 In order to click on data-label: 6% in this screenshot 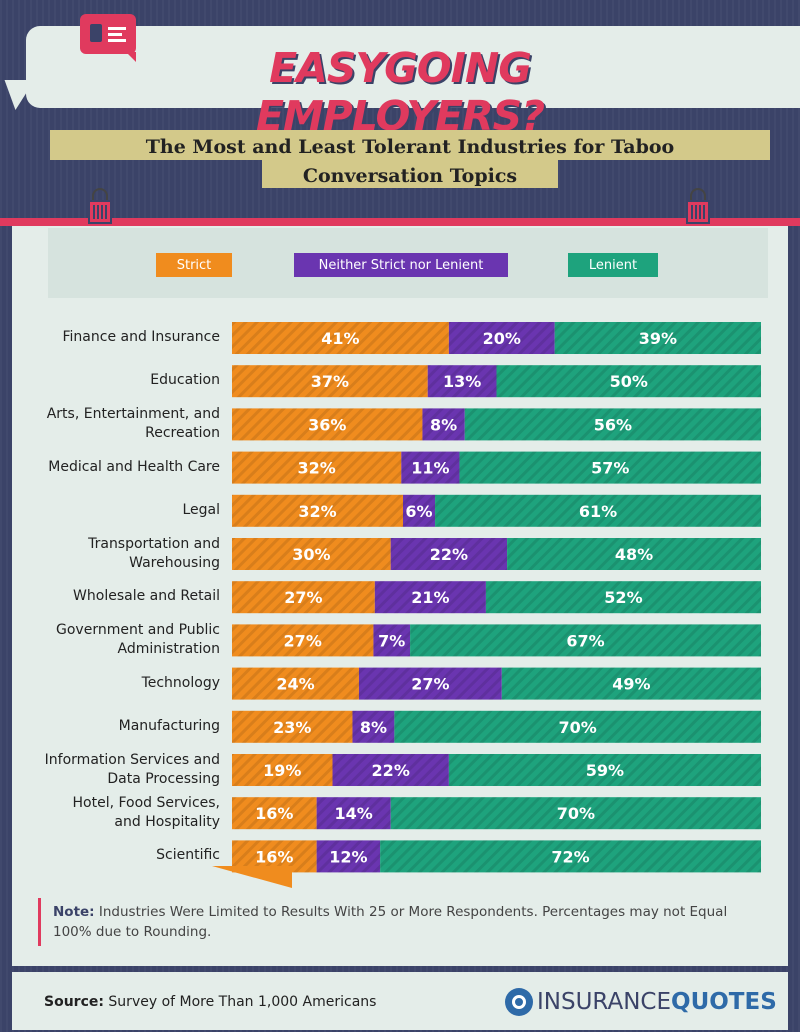, I will do `click(418, 511)`.